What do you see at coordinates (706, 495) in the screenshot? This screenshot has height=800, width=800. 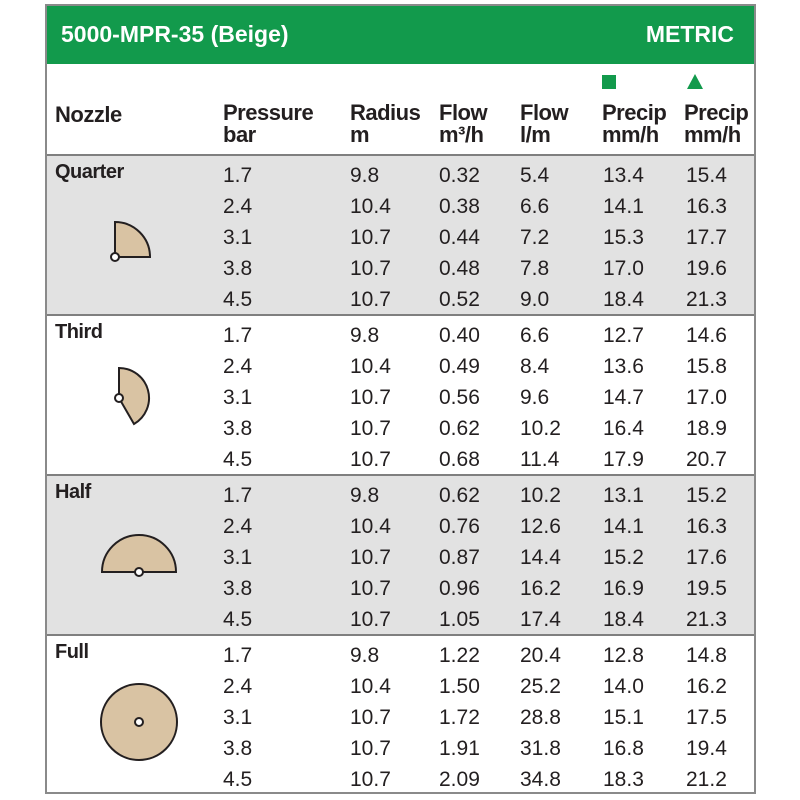 I see `precip-triangle-cell: 15.2` at bounding box center [706, 495].